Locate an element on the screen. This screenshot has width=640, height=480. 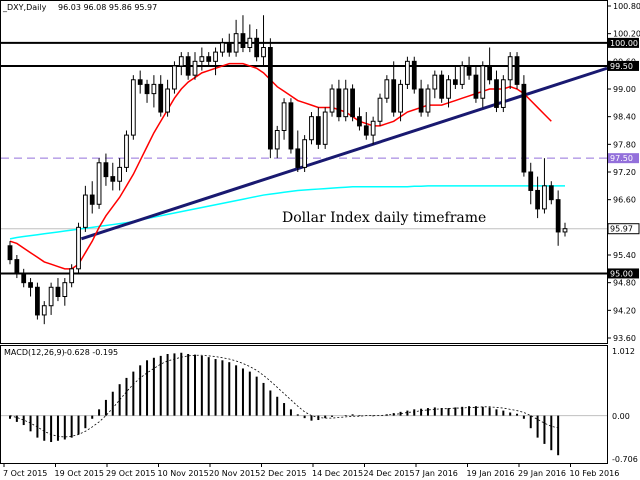
symbol-title: _DXY,Daily is located at coordinates (24, 7).